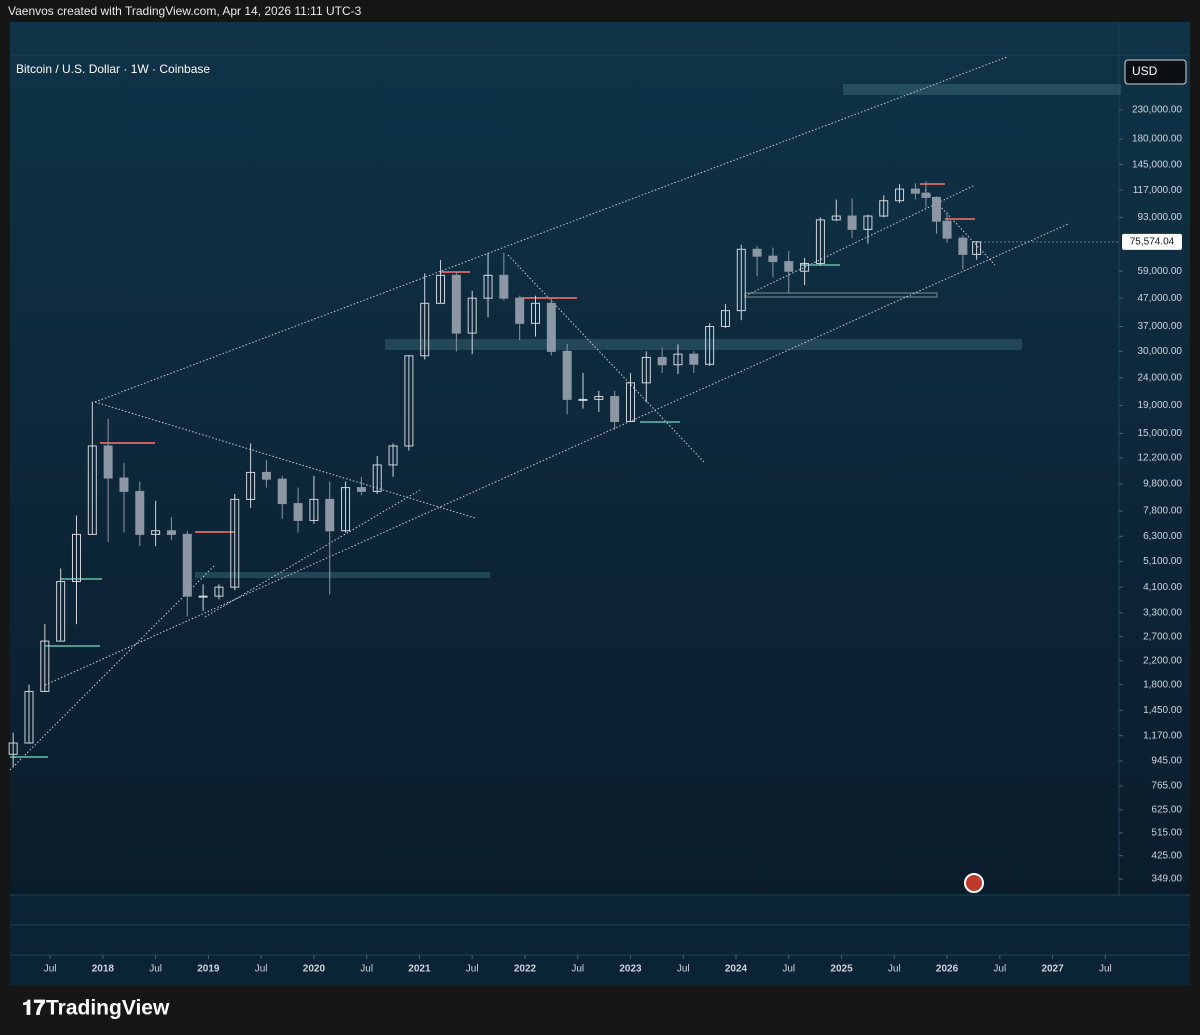  I want to click on y-tick-label: 47,000.00, so click(1160, 298).